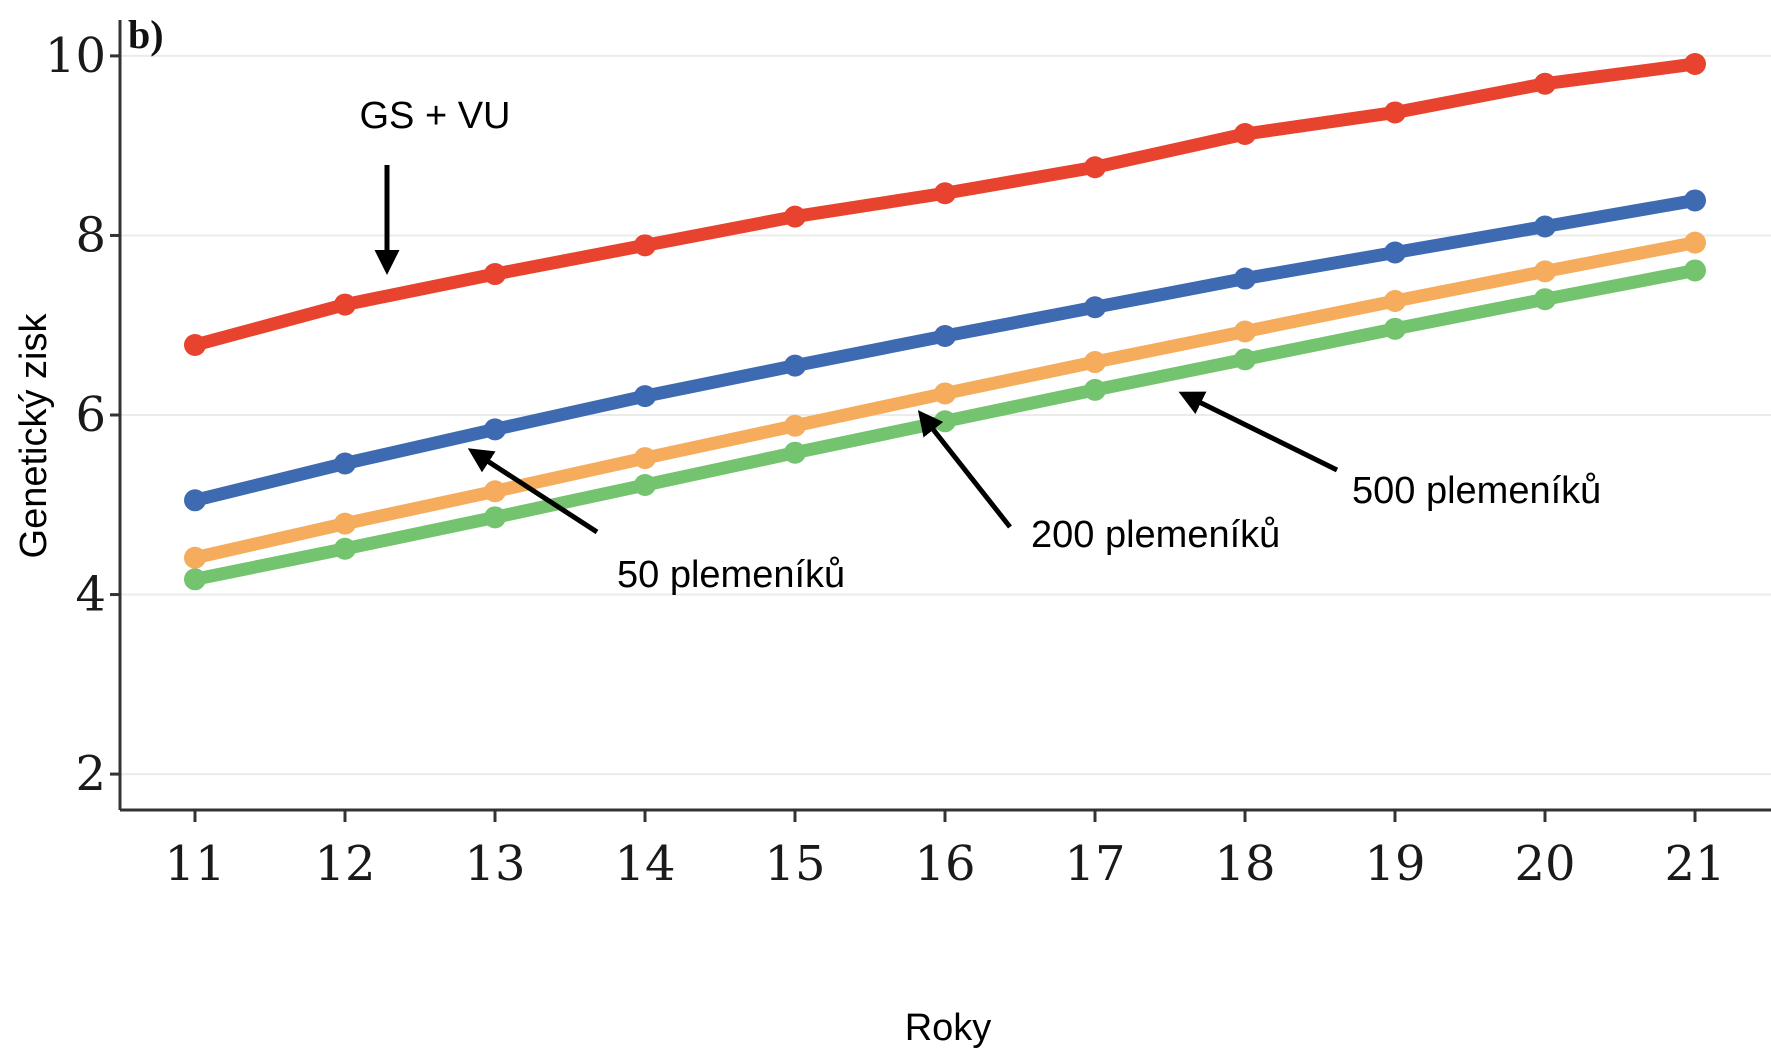 This screenshot has height=1050, width=1771. What do you see at coordinates (494, 864) in the screenshot?
I see `x-tick-label: 13` at bounding box center [494, 864].